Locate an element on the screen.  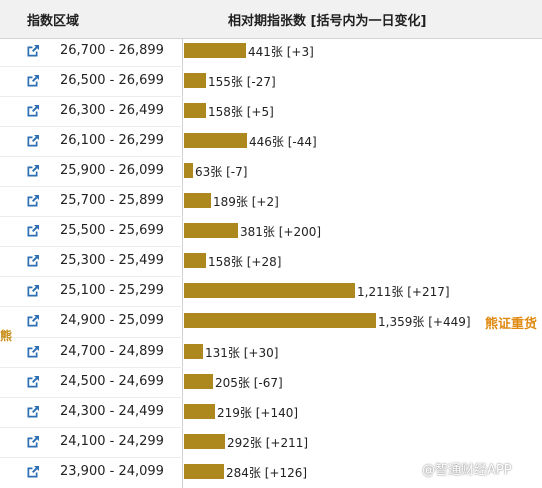
contracts-count: 155 is located at coordinates (219, 82).